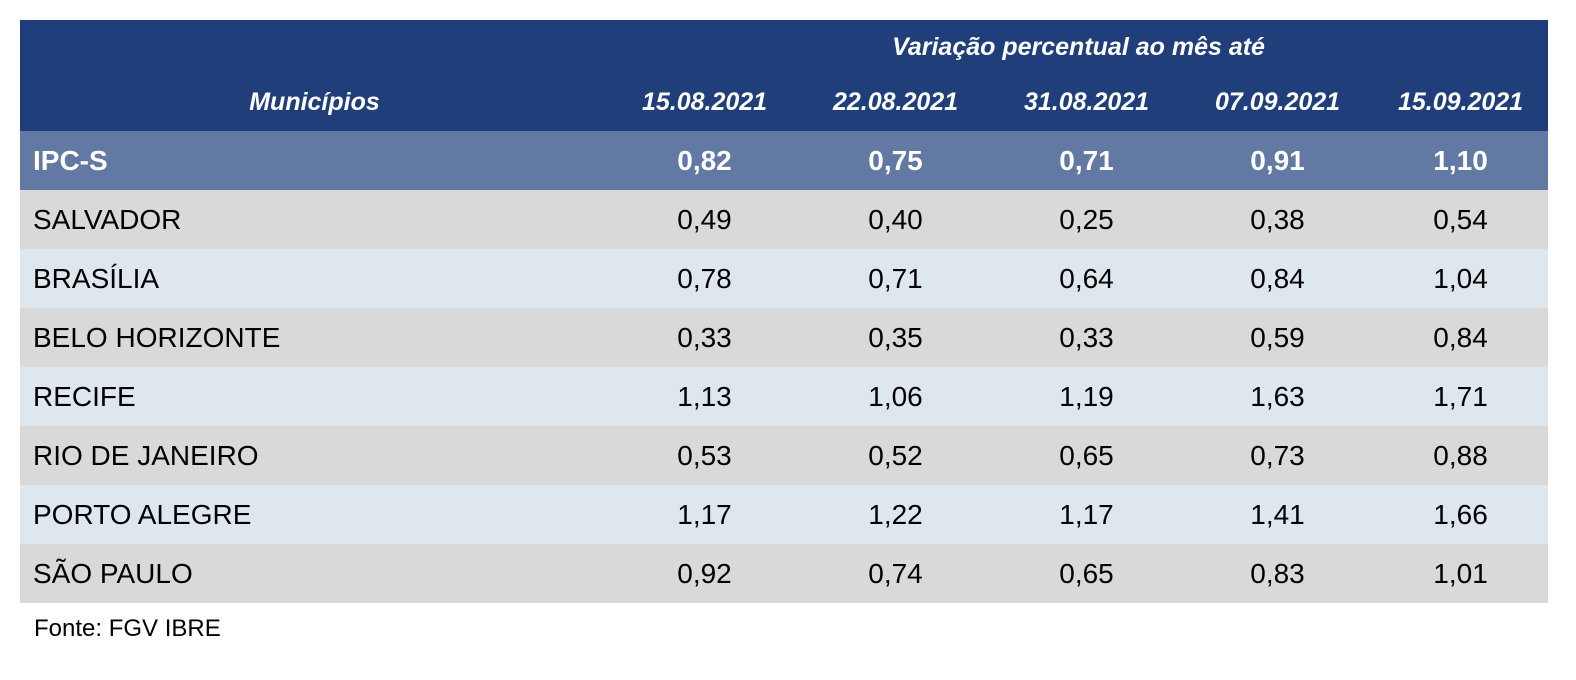  What do you see at coordinates (1277, 102) in the screenshot?
I see `header-date: 07.09.2021` at bounding box center [1277, 102].